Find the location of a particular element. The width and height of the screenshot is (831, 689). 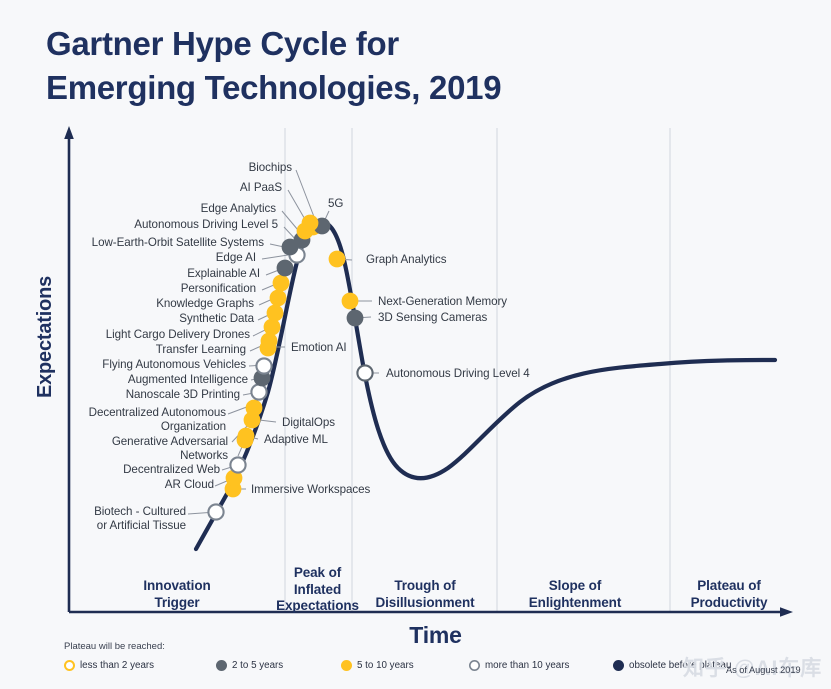

dot-next-generation-memory is located at coordinates (350, 301).